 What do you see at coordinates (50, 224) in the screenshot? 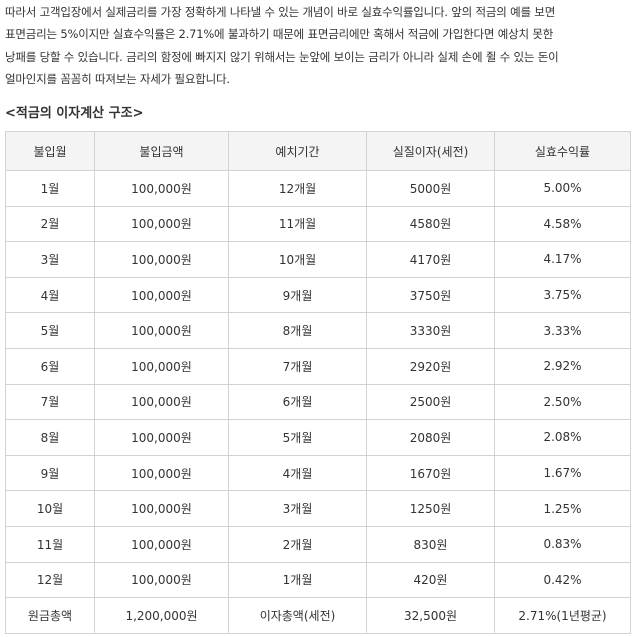
I see `month-cell: 2월` at bounding box center [50, 224].